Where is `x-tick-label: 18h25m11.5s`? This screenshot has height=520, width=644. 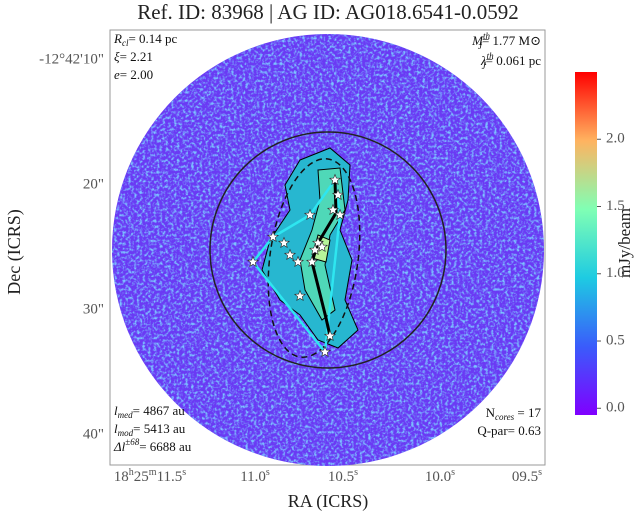
x-tick-label: 18h25m11.5s is located at coordinates (150, 476).